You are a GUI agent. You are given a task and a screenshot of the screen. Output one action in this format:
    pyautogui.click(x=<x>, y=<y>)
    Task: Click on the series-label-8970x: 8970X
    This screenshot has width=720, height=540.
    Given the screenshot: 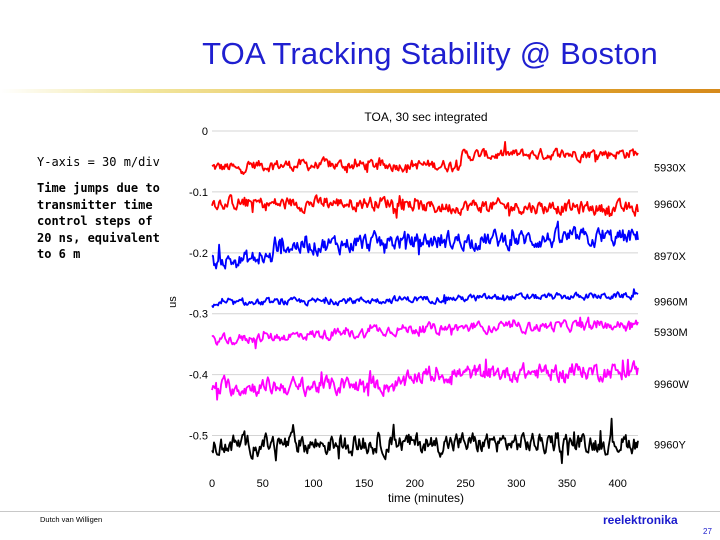 What is the action you would take?
    pyautogui.click(x=670, y=257)
    